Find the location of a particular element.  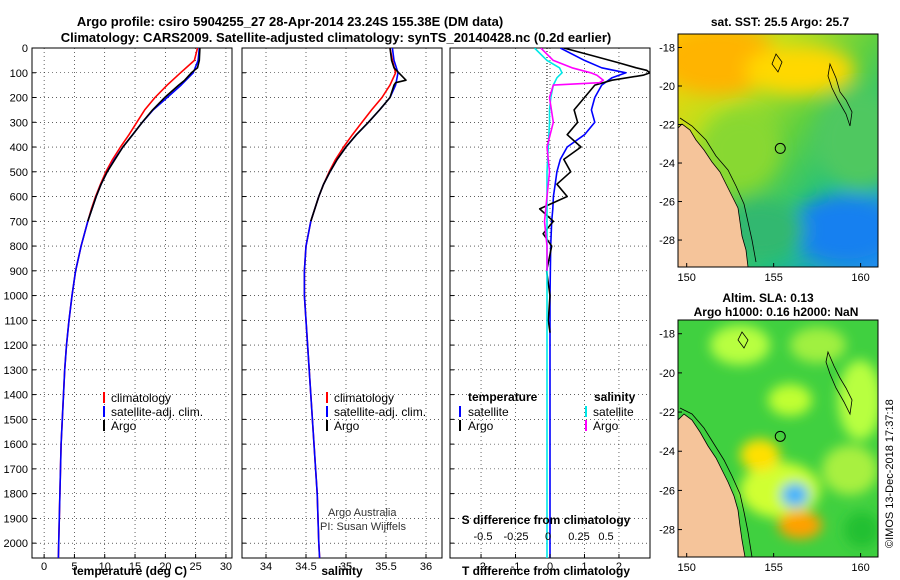

depth-tick-label: 1700 is located at coordinates (16, 470).